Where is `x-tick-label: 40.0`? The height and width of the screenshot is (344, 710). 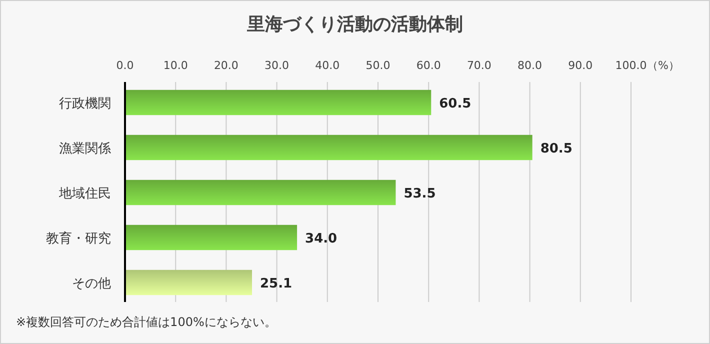 x-tick-label: 40.0 is located at coordinates (327, 65).